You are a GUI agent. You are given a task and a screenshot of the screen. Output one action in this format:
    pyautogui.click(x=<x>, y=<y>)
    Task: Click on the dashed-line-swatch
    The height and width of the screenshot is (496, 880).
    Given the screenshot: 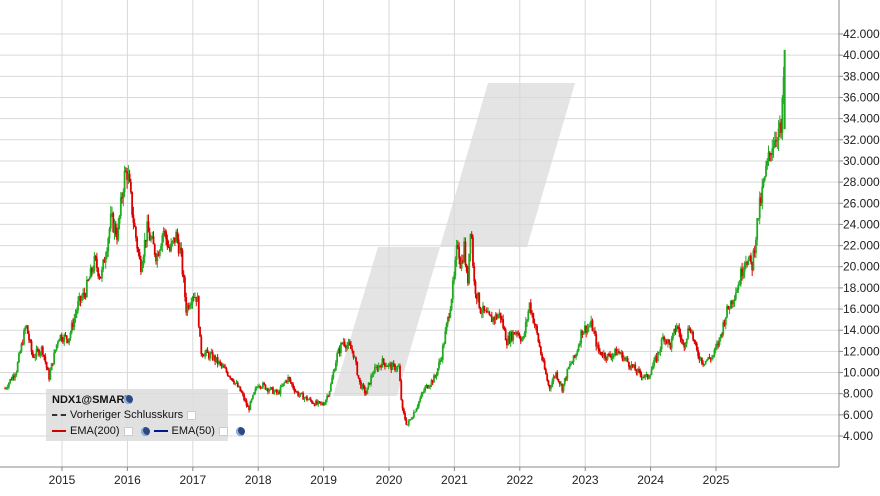 What is the action you would take?
    pyautogui.click(x=59, y=415)
    